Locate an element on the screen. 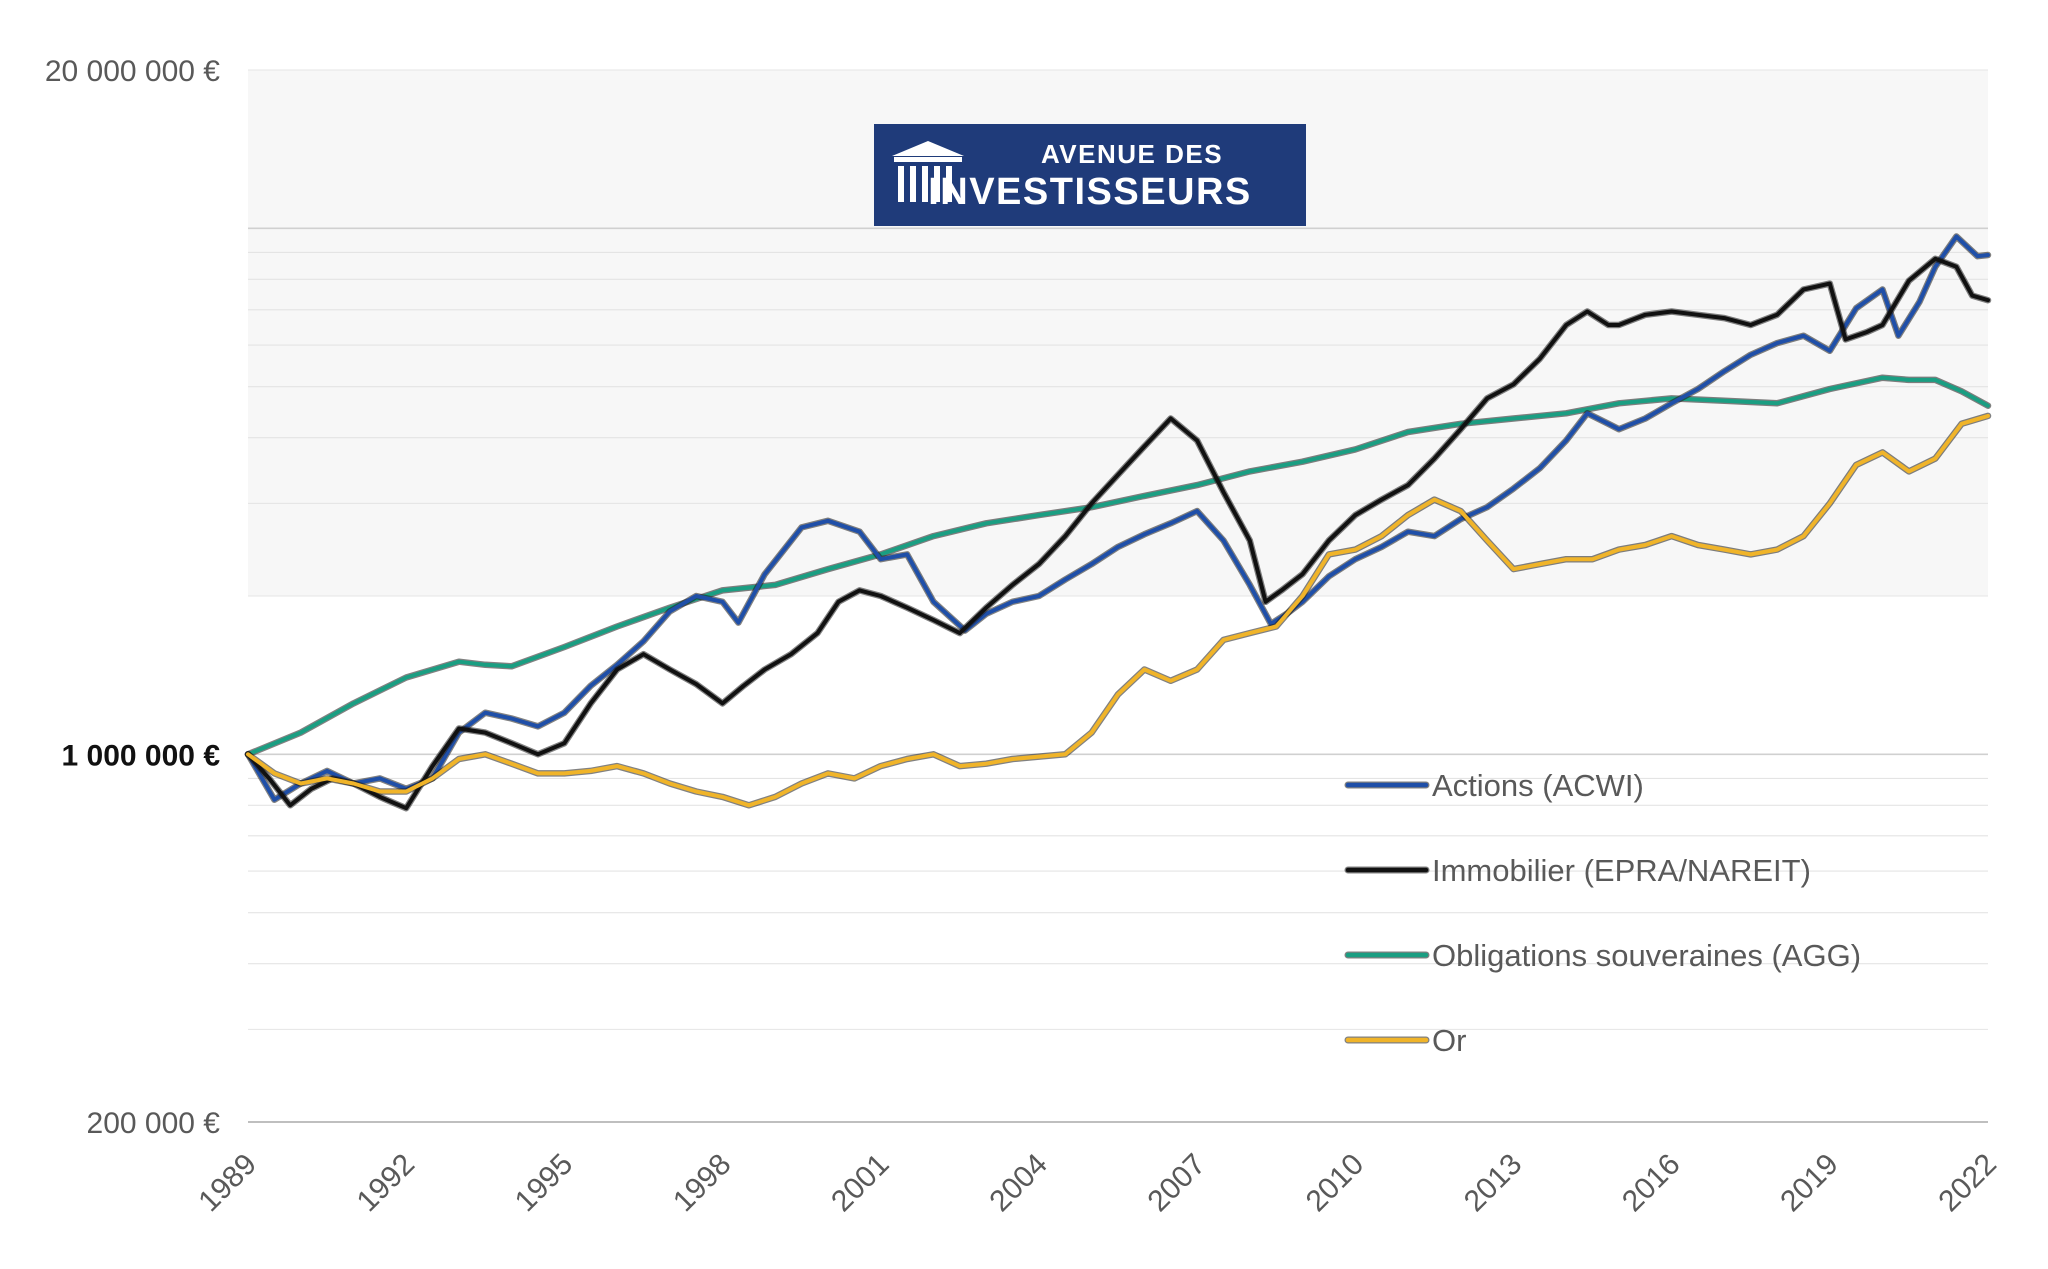  legend-label: Or is located at coordinates (1449, 1040).